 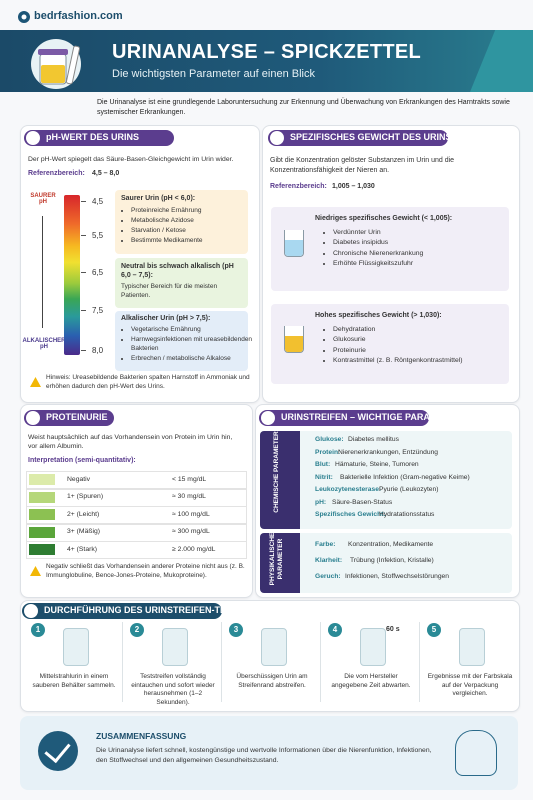 What do you see at coordinates (324, 477) in the screenshot?
I see `param-name: Nitrit:` at bounding box center [324, 477].